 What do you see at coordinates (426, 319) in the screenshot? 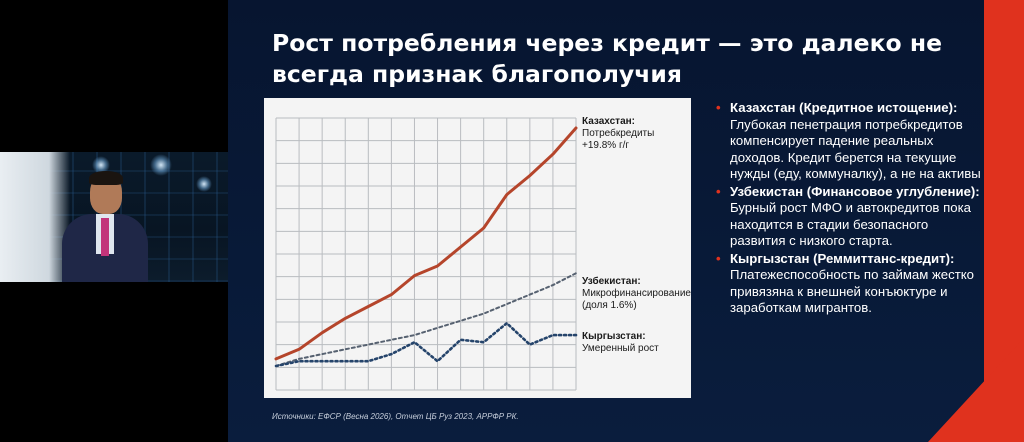
I see `series-line-uz` at bounding box center [426, 319].